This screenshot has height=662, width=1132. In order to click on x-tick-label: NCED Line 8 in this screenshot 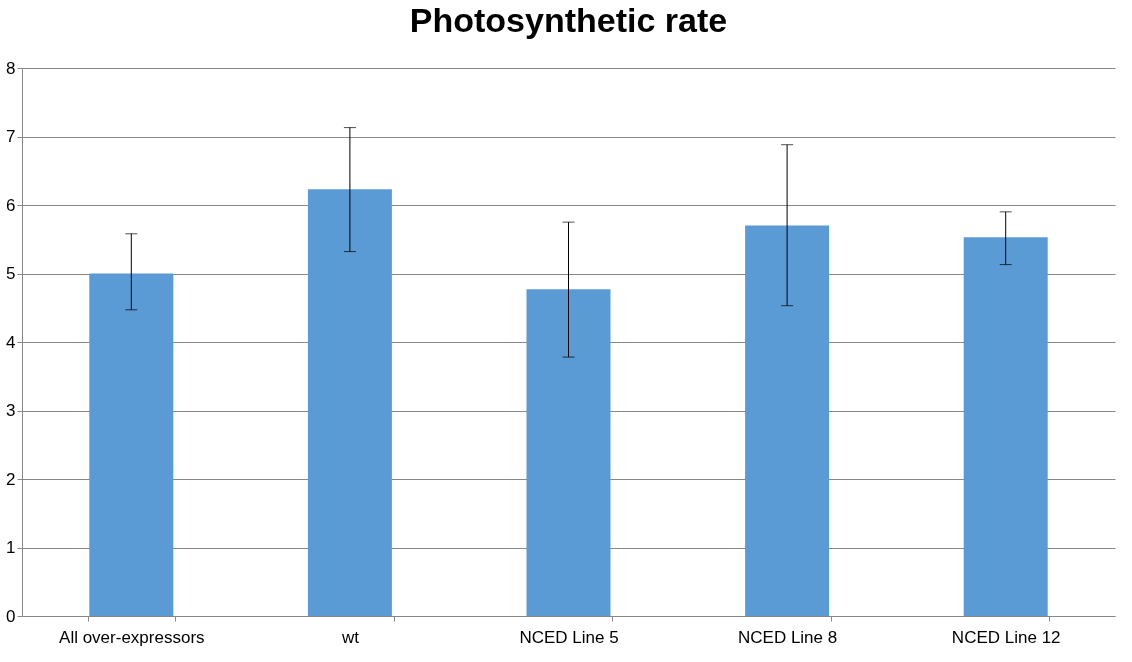, I will do `click(787, 637)`.